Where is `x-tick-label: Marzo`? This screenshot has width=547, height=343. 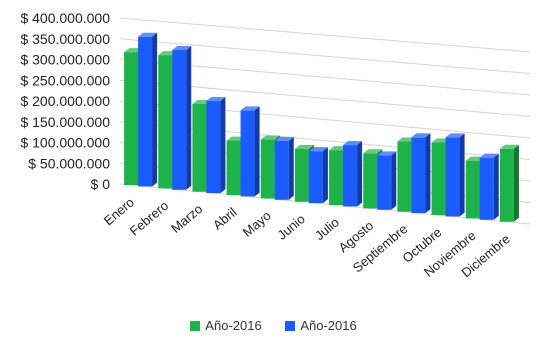 x-tick-label: Marzo is located at coordinates (186, 218).